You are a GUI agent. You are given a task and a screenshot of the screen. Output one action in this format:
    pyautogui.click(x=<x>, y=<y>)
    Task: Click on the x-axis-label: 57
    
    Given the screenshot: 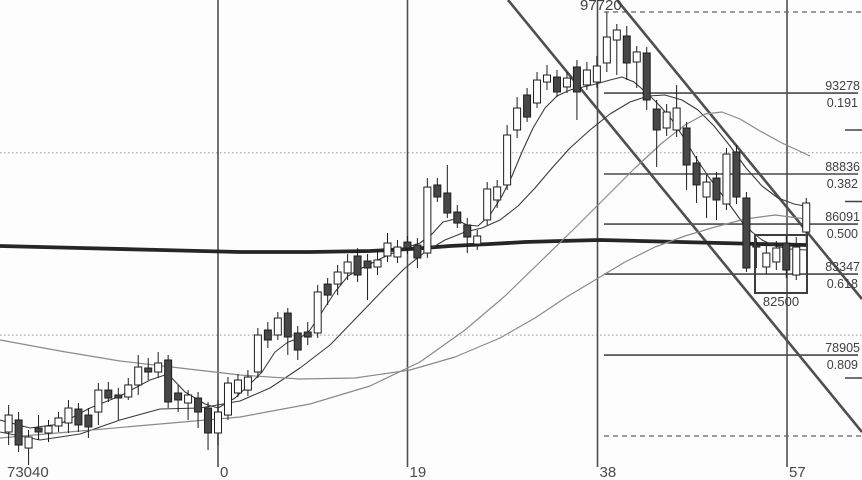 What is the action you would take?
    pyautogui.click(x=797, y=472)
    